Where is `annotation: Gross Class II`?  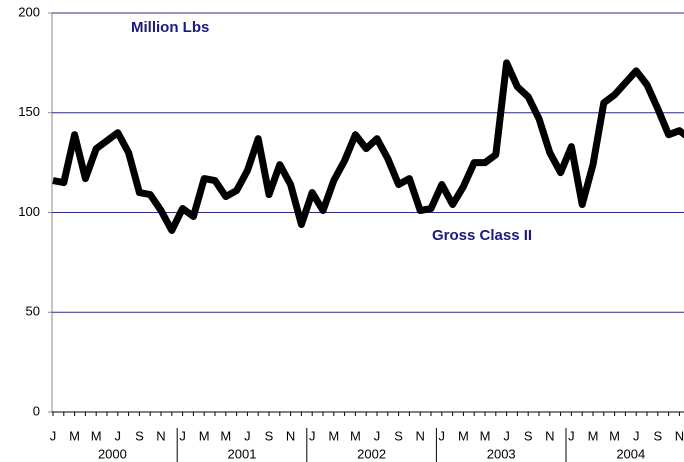 annotation: Gross Class II is located at coordinates (482, 235).